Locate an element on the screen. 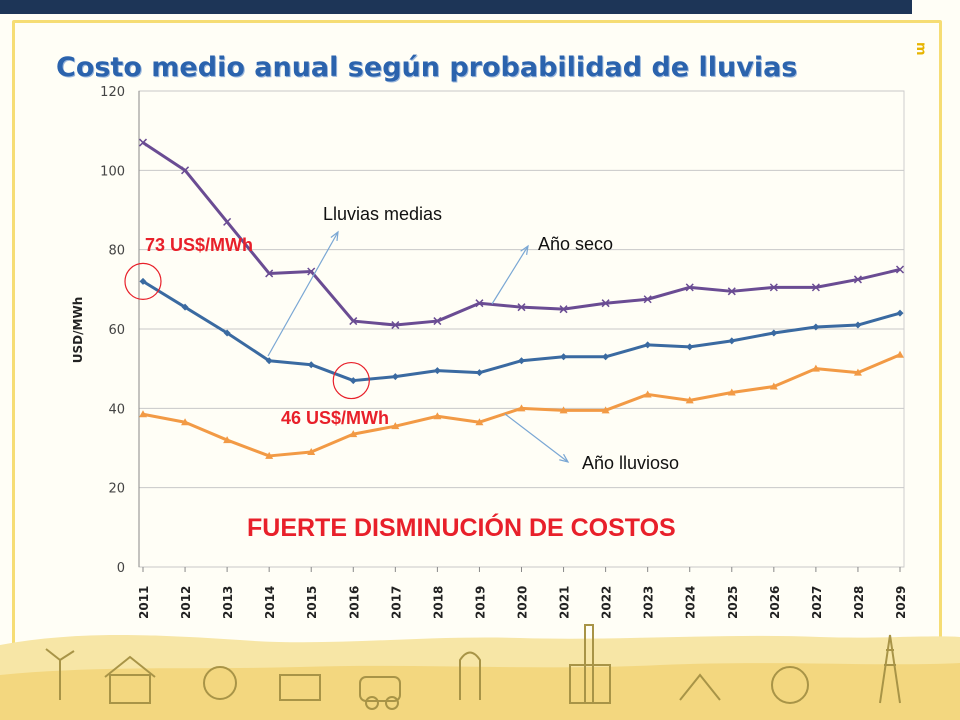 This screenshot has height=720, width=960. series-label-ano-lluvioso: Año lluvioso is located at coordinates (630, 463).